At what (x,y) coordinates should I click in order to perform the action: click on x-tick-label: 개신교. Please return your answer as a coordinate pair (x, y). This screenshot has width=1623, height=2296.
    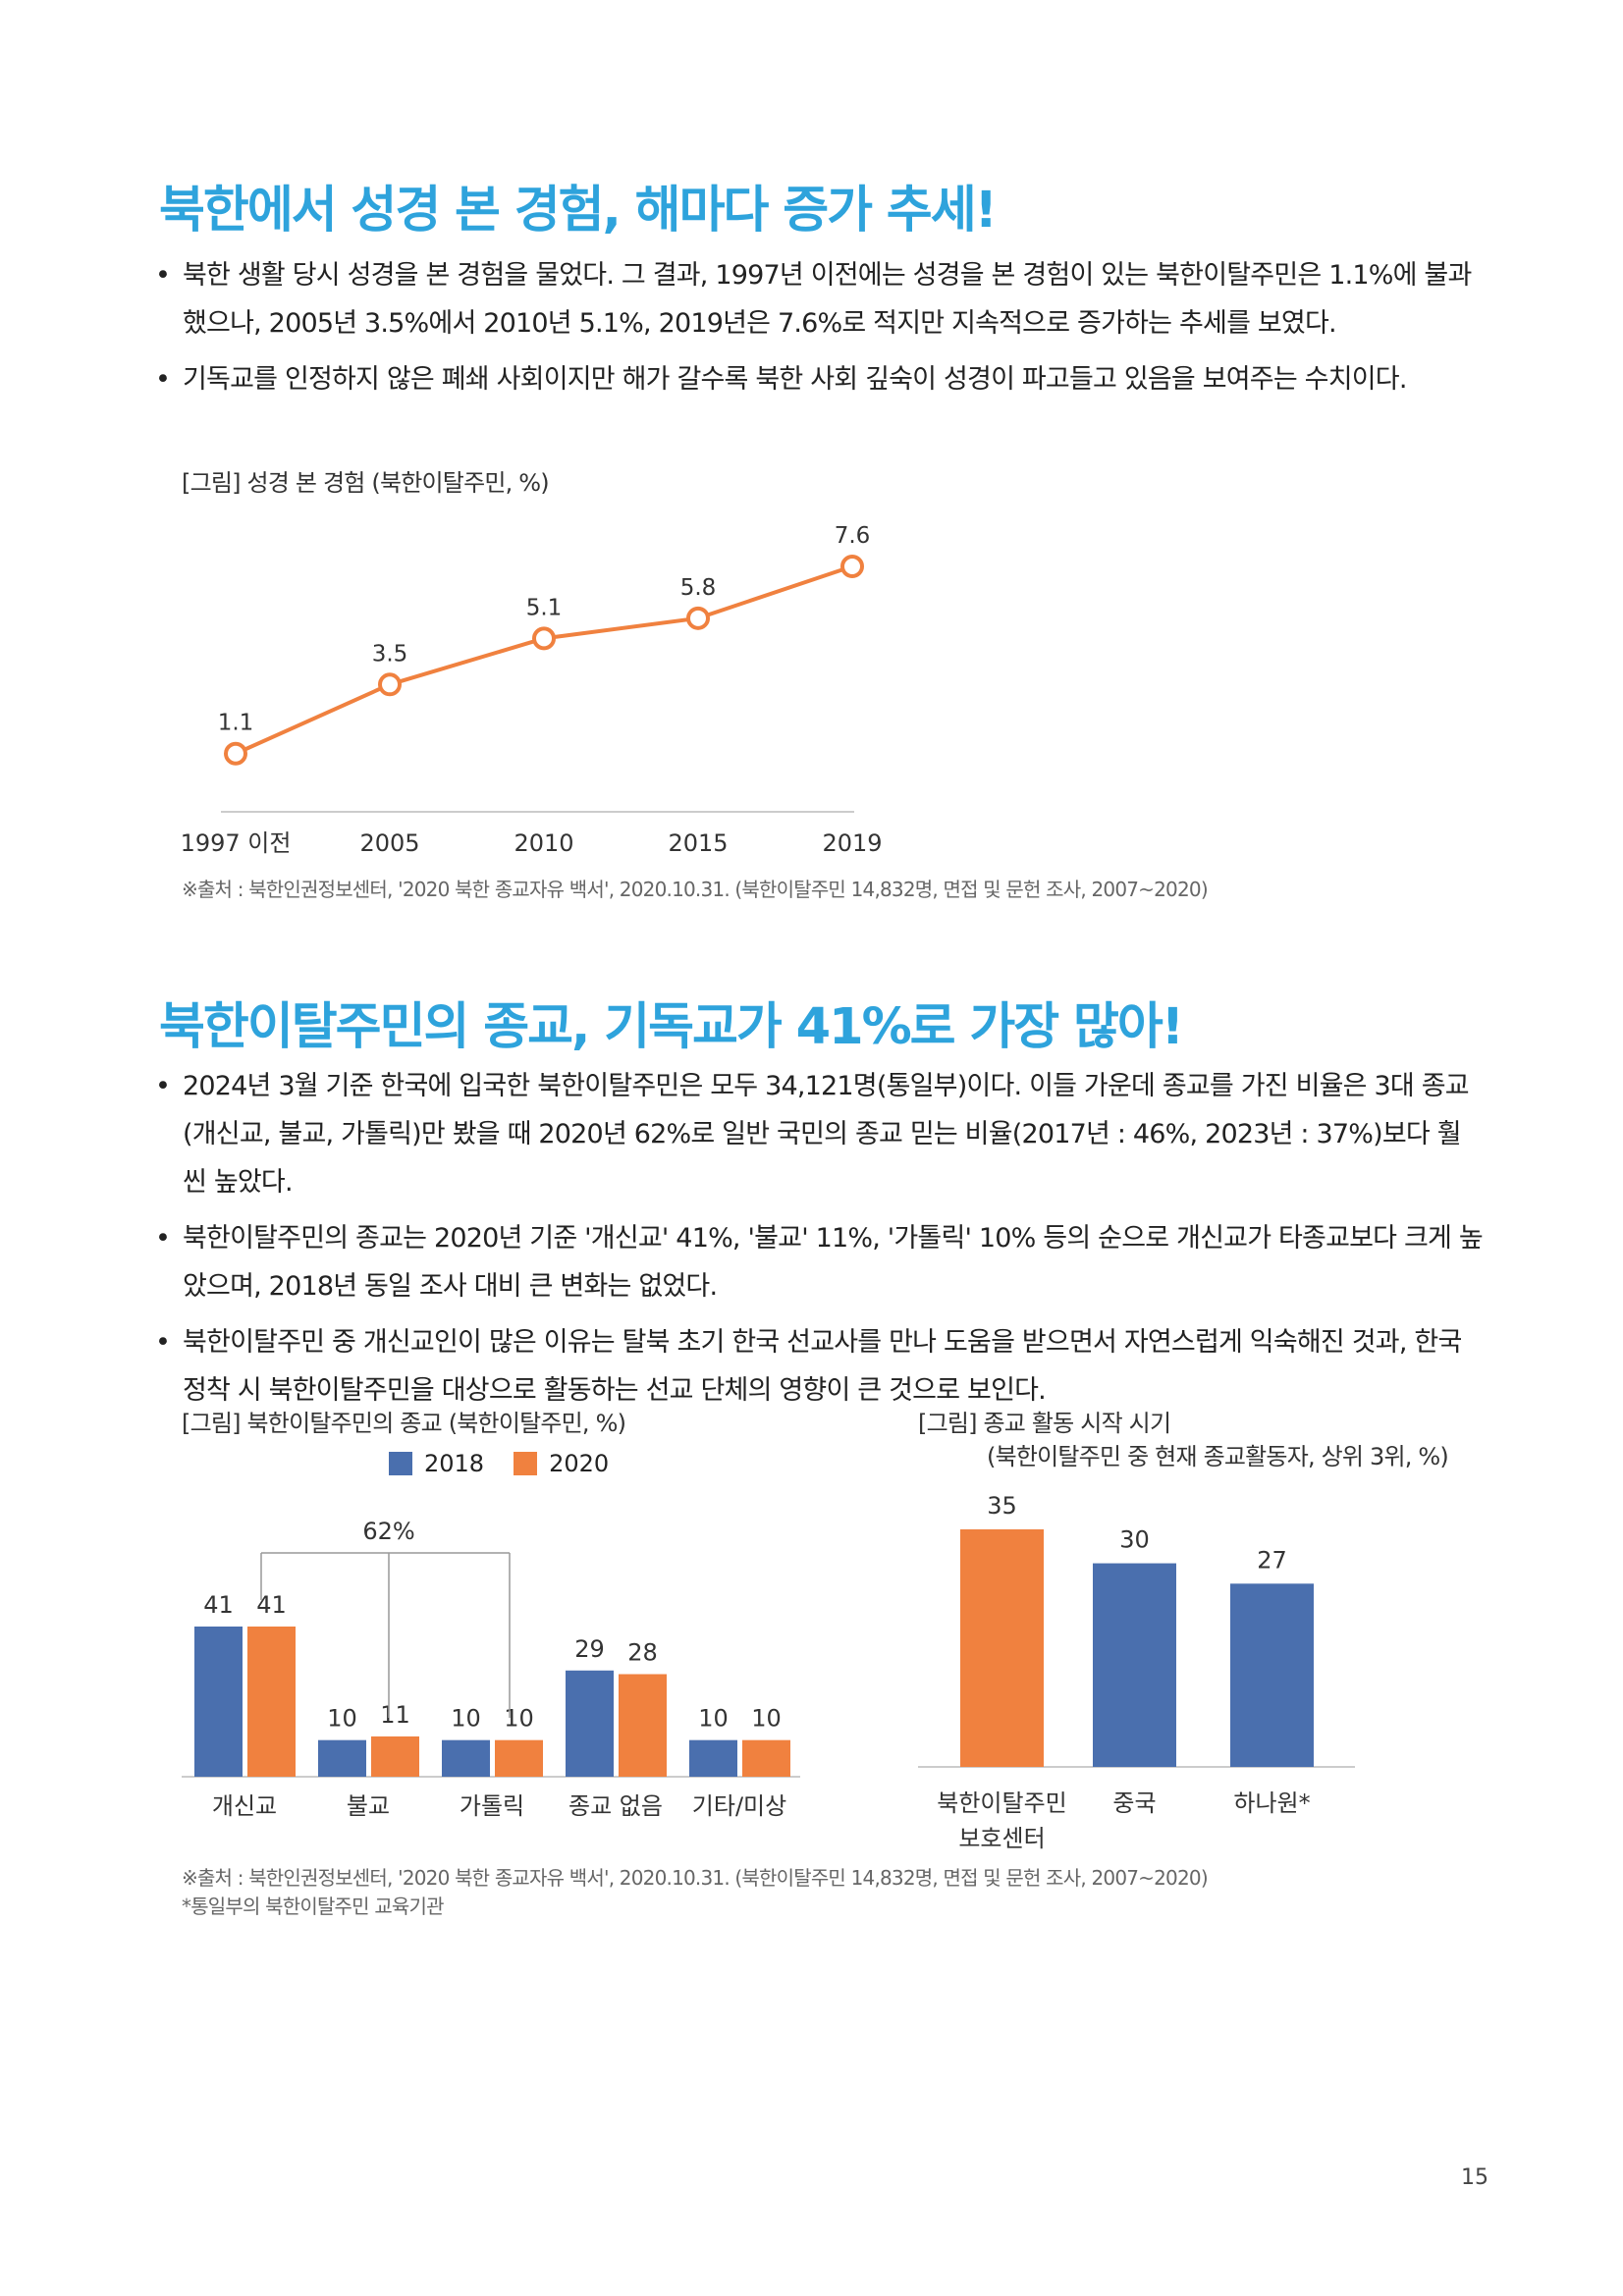
    Looking at the image, I should click on (244, 1806).